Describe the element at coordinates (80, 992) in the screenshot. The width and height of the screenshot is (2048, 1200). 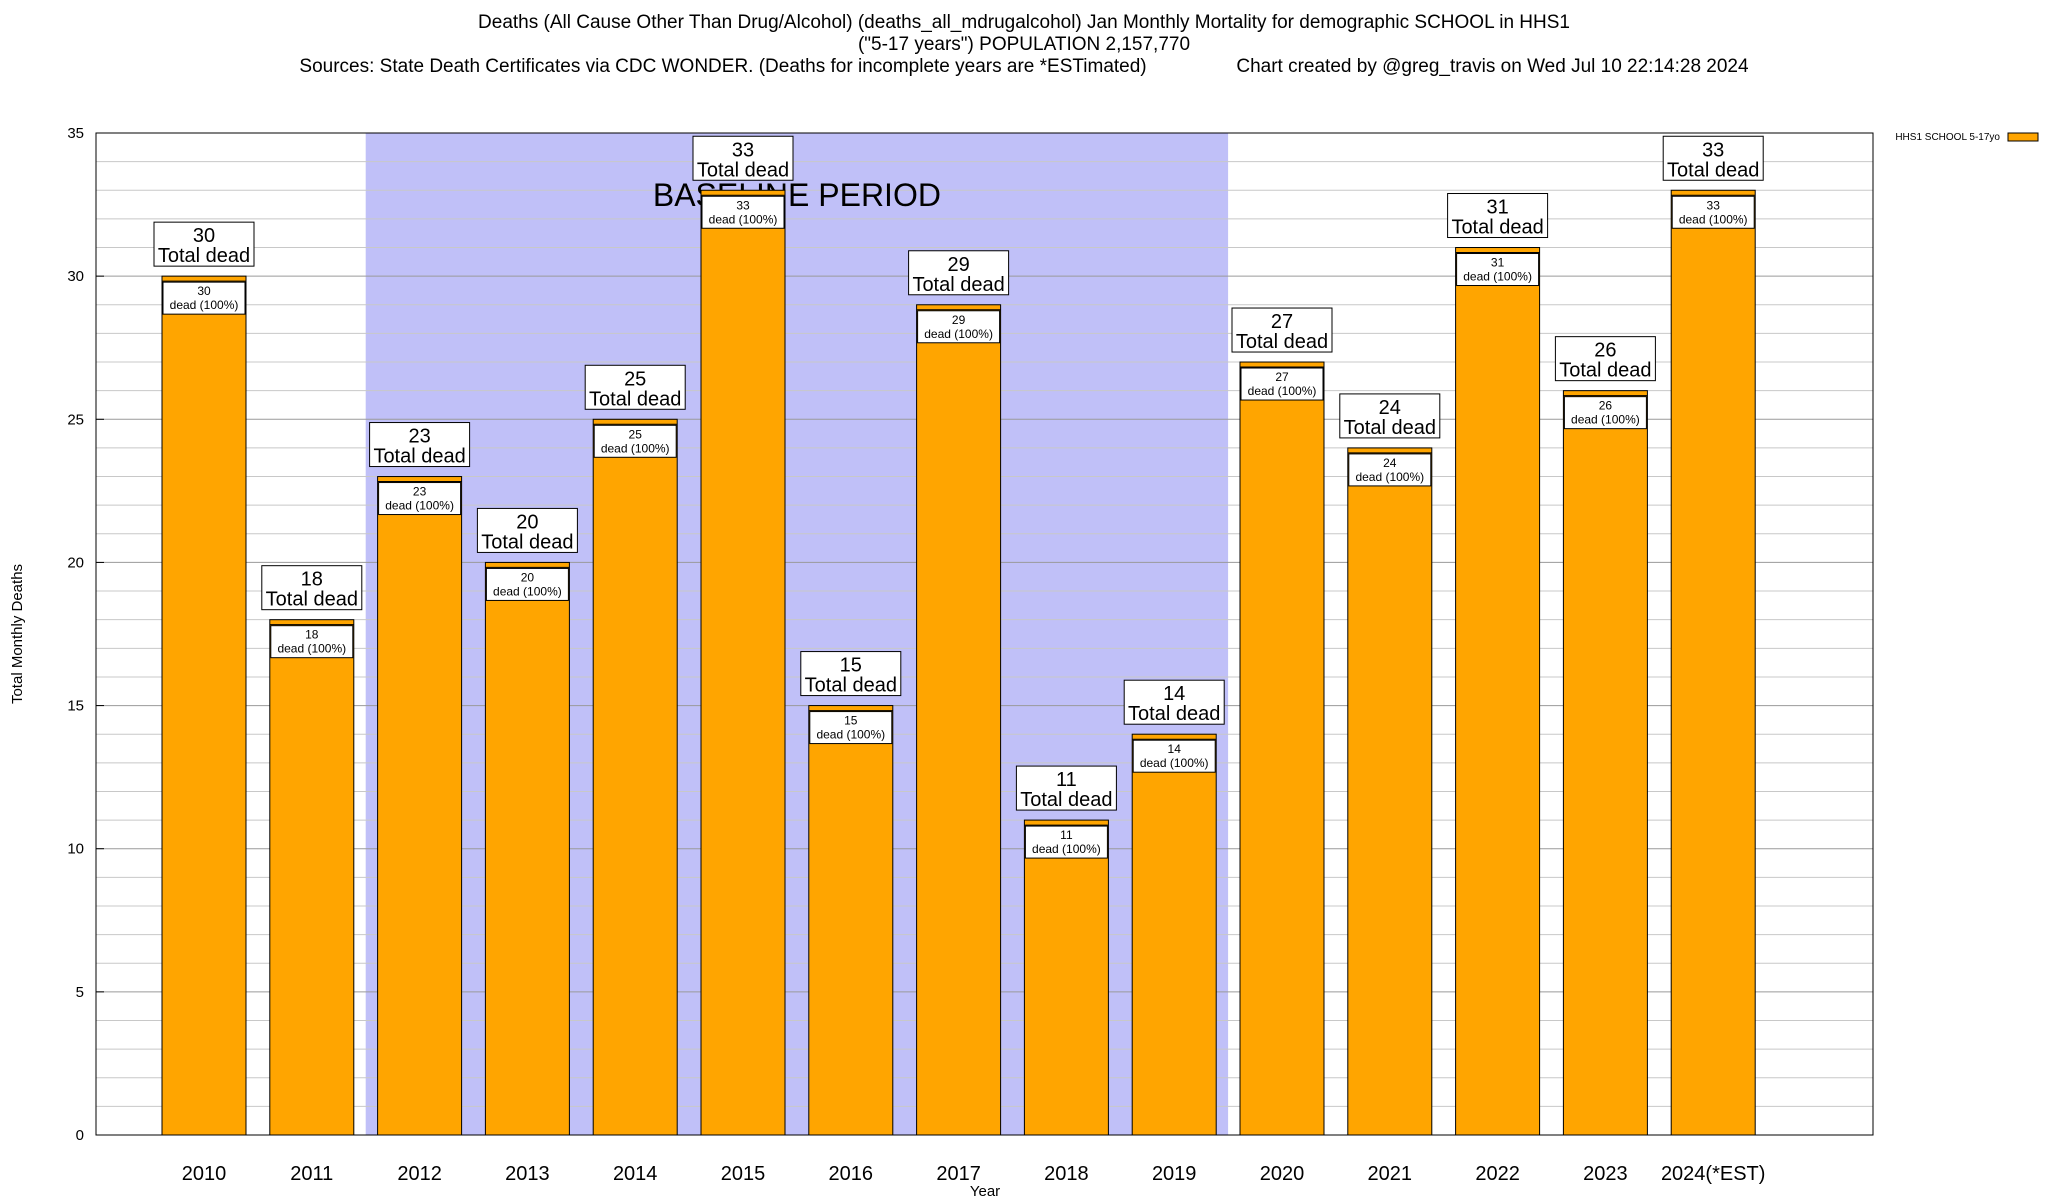
I see `y-tick-label: 5` at that location.